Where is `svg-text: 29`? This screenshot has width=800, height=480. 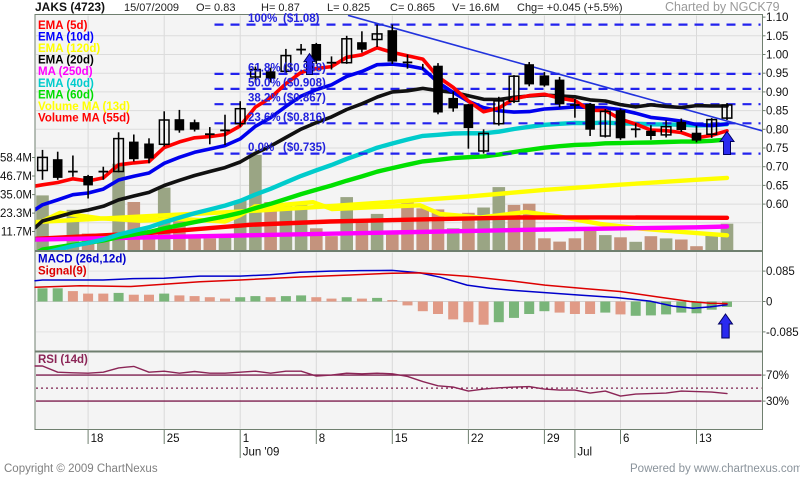 svg-text: 29 is located at coordinates (553, 439).